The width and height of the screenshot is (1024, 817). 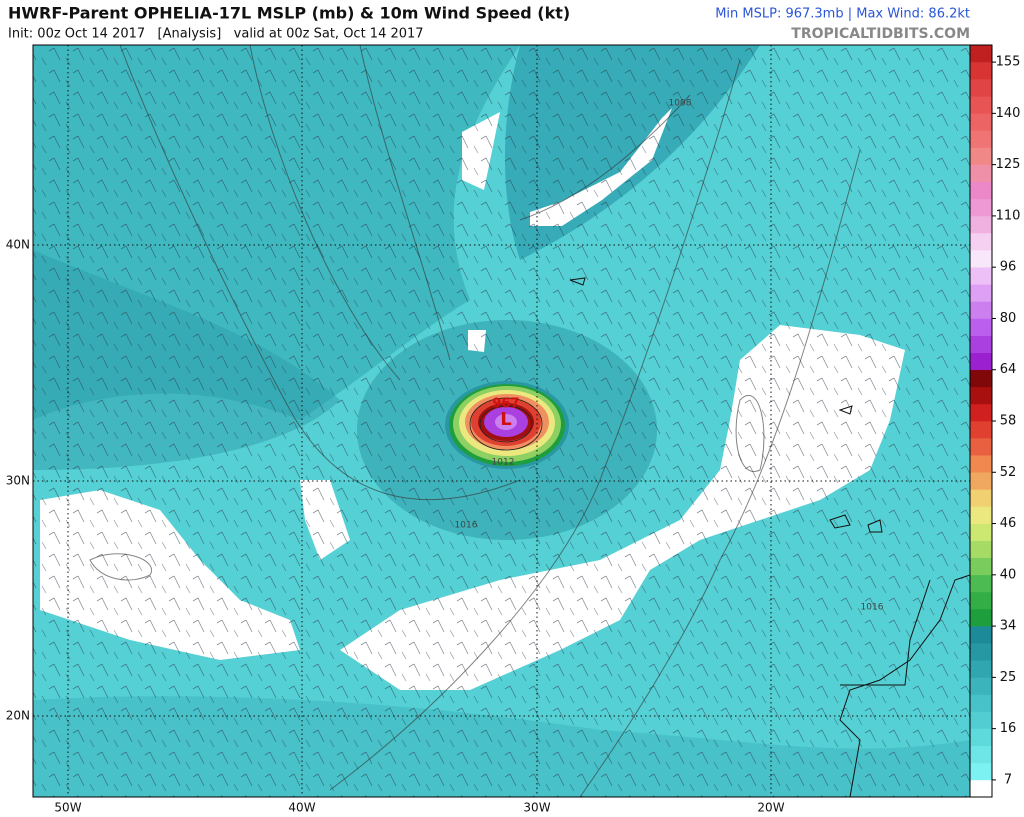 What do you see at coordinates (1008, 677) in the screenshot?
I see `colorbar-label: 25` at bounding box center [1008, 677].